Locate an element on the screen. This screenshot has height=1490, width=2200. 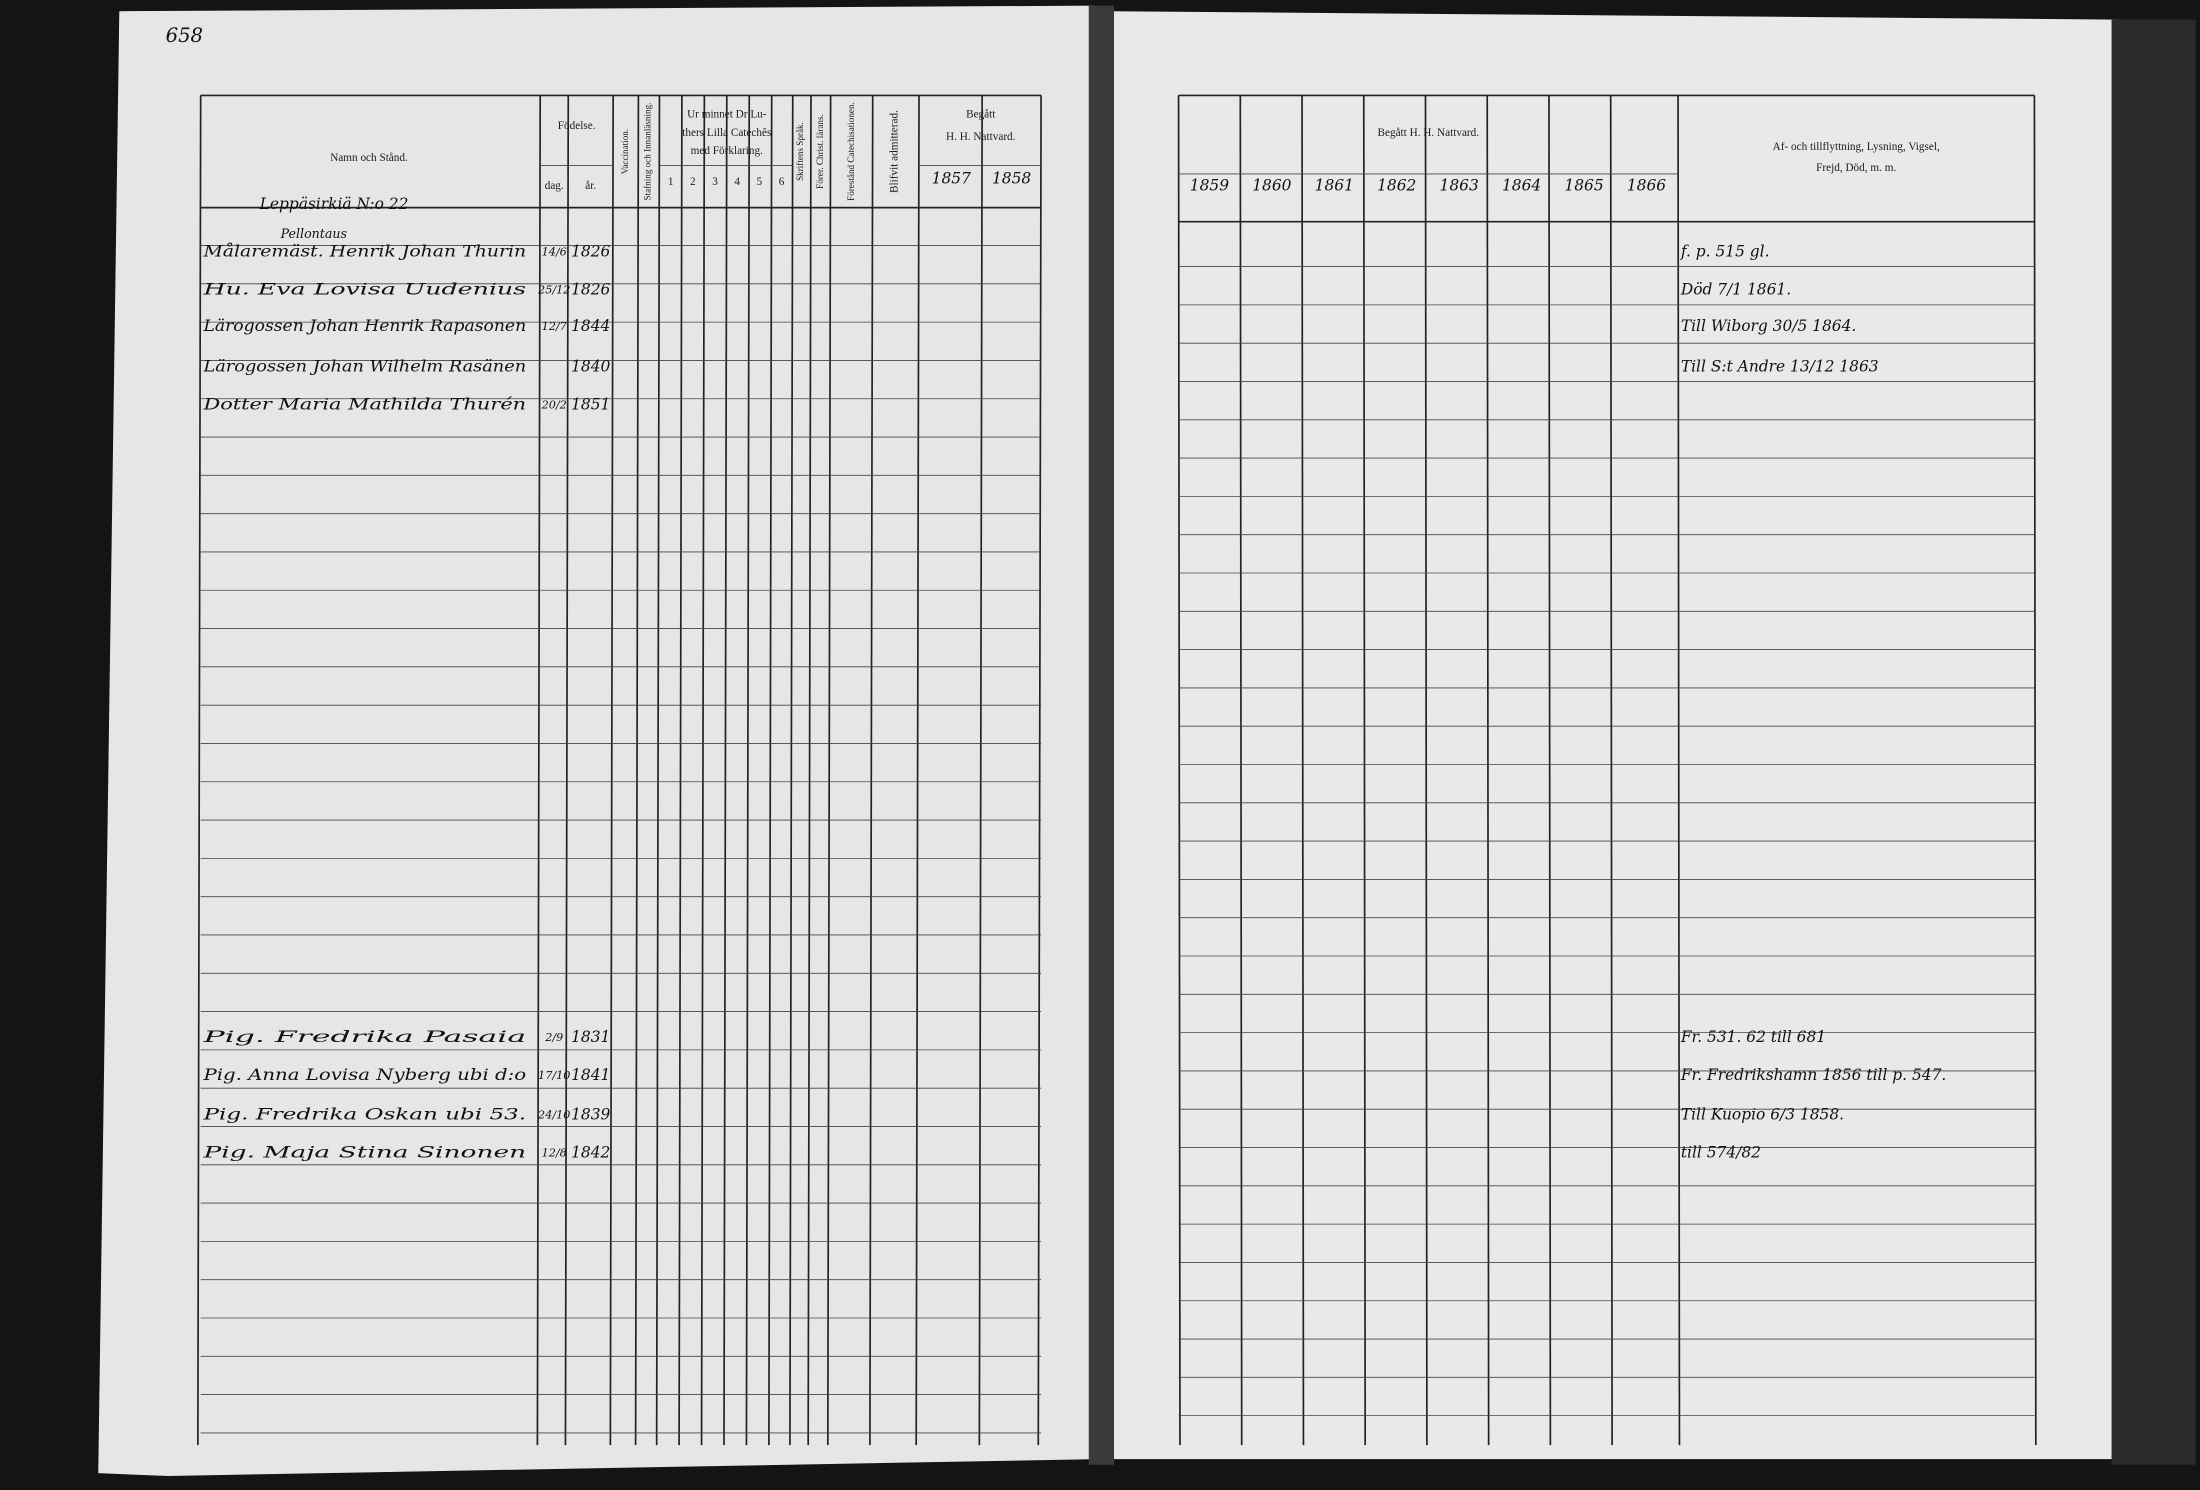
header: Vaccination. is located at coordinates (625, 151).